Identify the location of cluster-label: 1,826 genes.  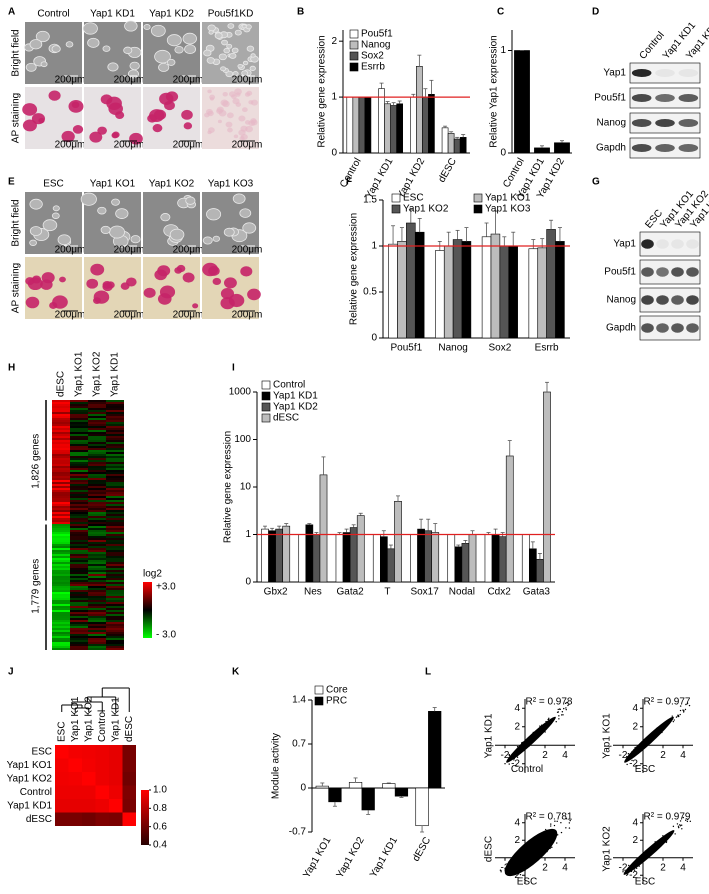
(36, 461).